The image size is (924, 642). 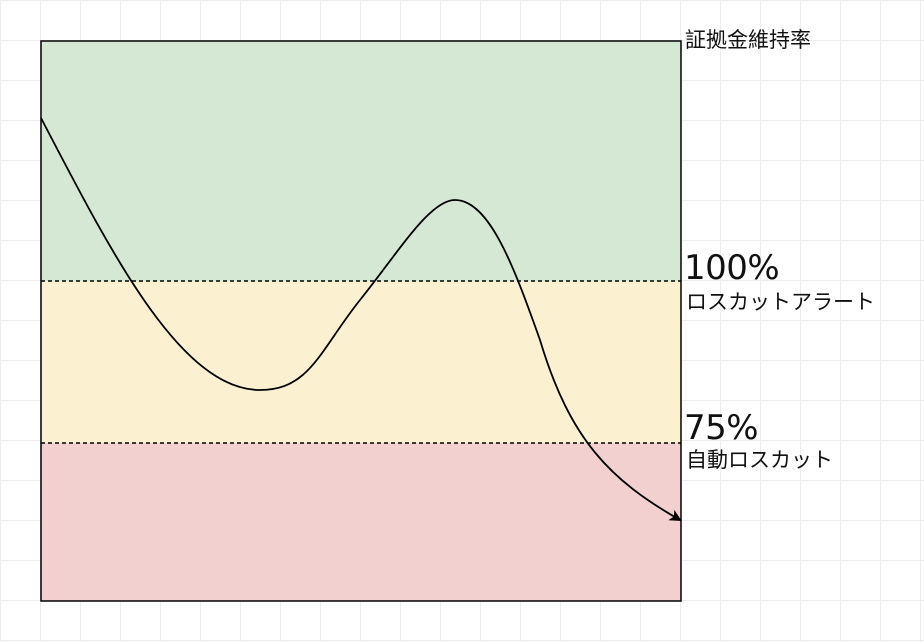 I want to click on threshold-value-100: 100%, so click(x=732, y=268).